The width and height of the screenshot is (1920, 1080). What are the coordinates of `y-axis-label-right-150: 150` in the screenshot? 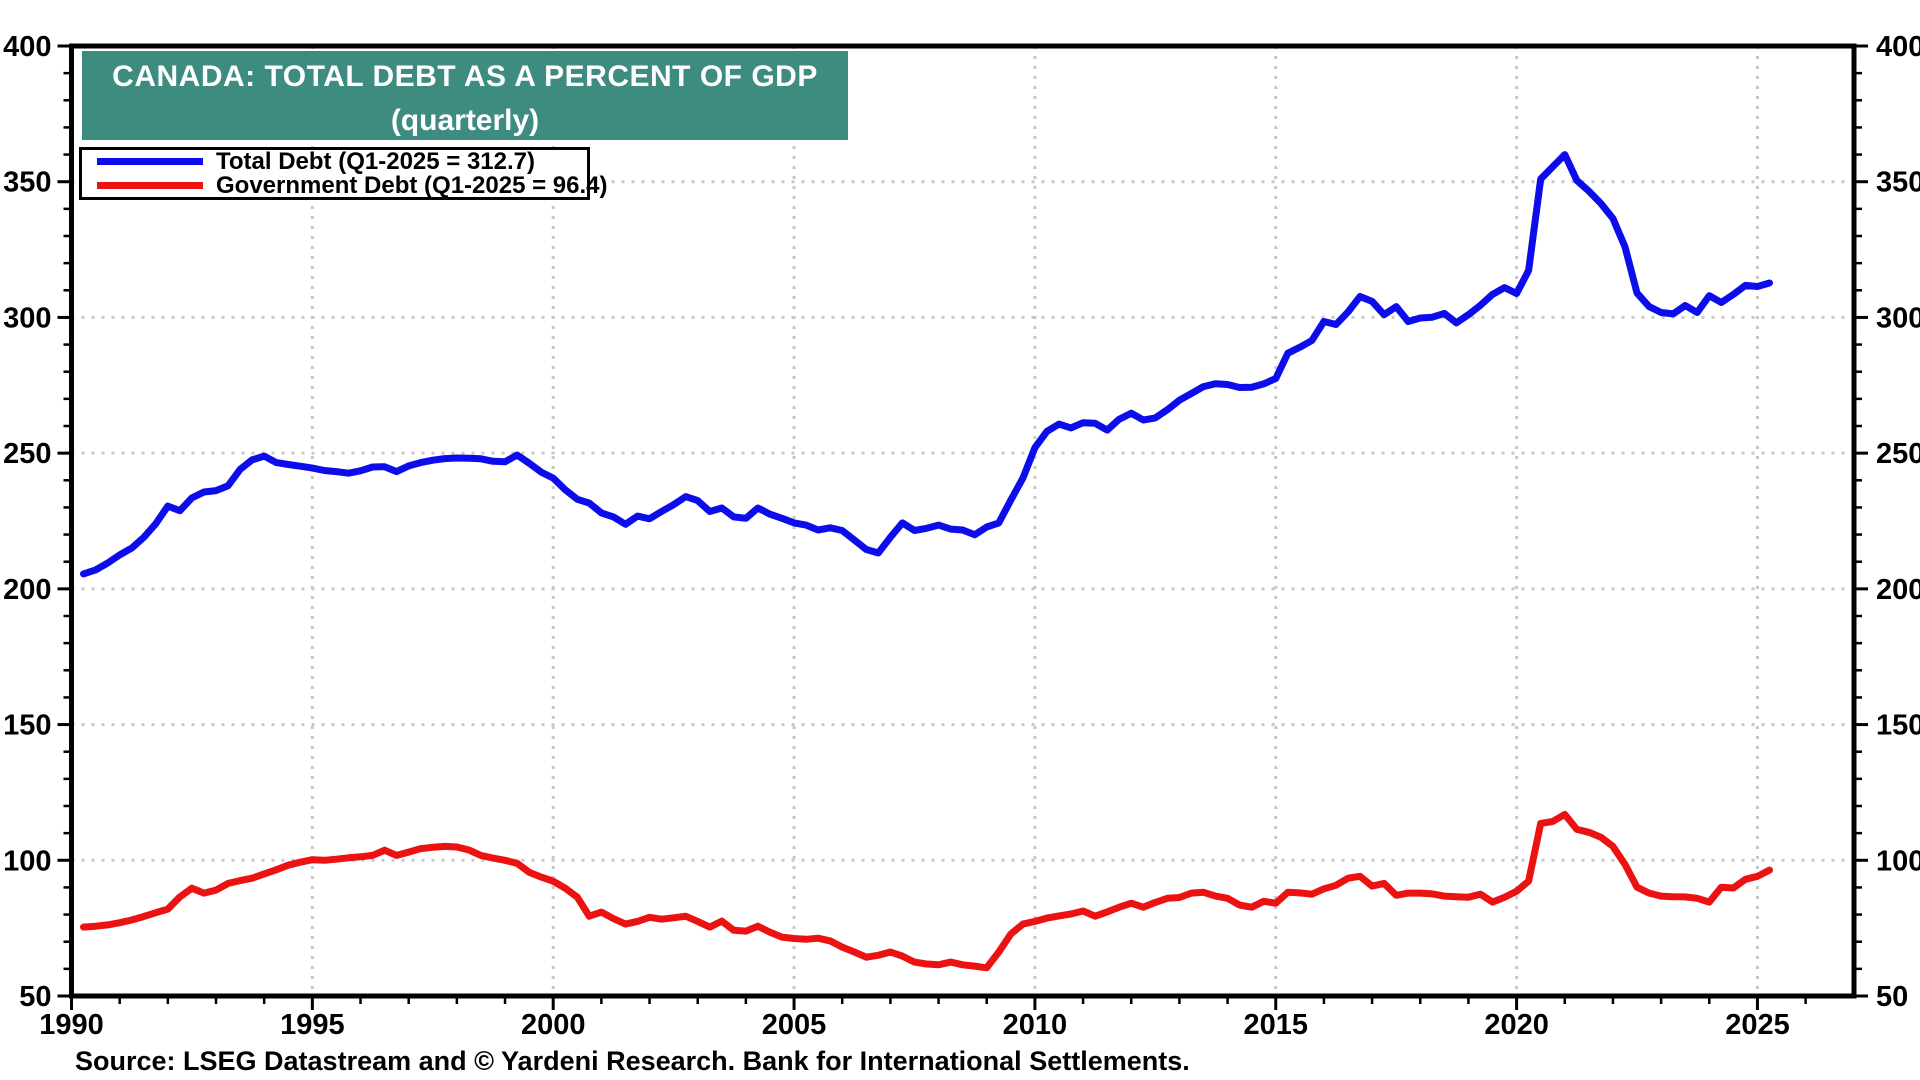 It's located at (1898, 726).